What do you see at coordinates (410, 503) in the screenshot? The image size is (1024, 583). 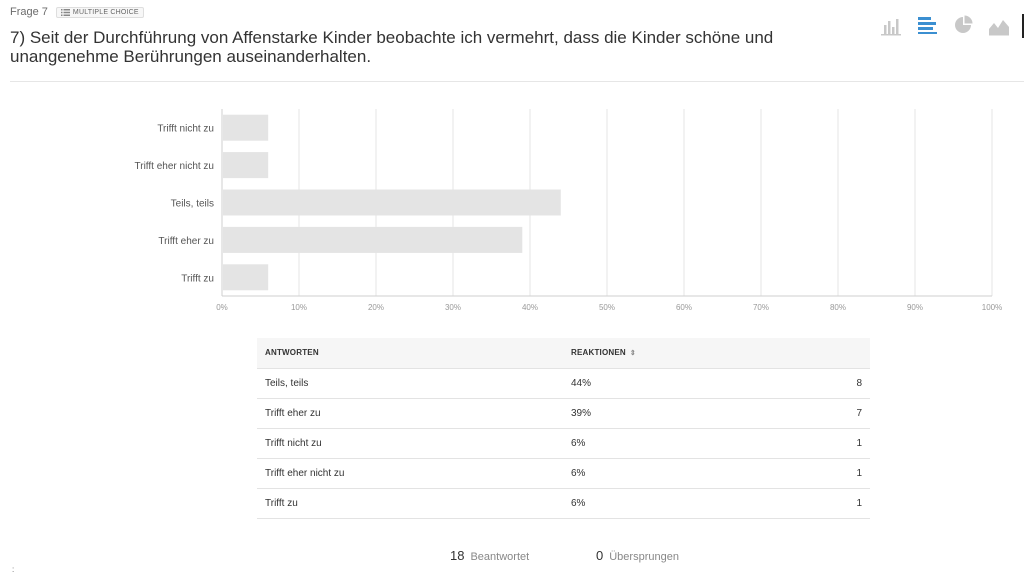 I see `answer-label: Trifft zu` at bounding box center [410, 503].